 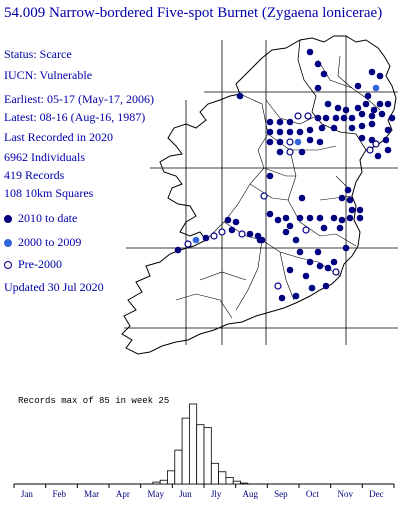 I want to click on month-label: Aug, so click(x=250, y=494).